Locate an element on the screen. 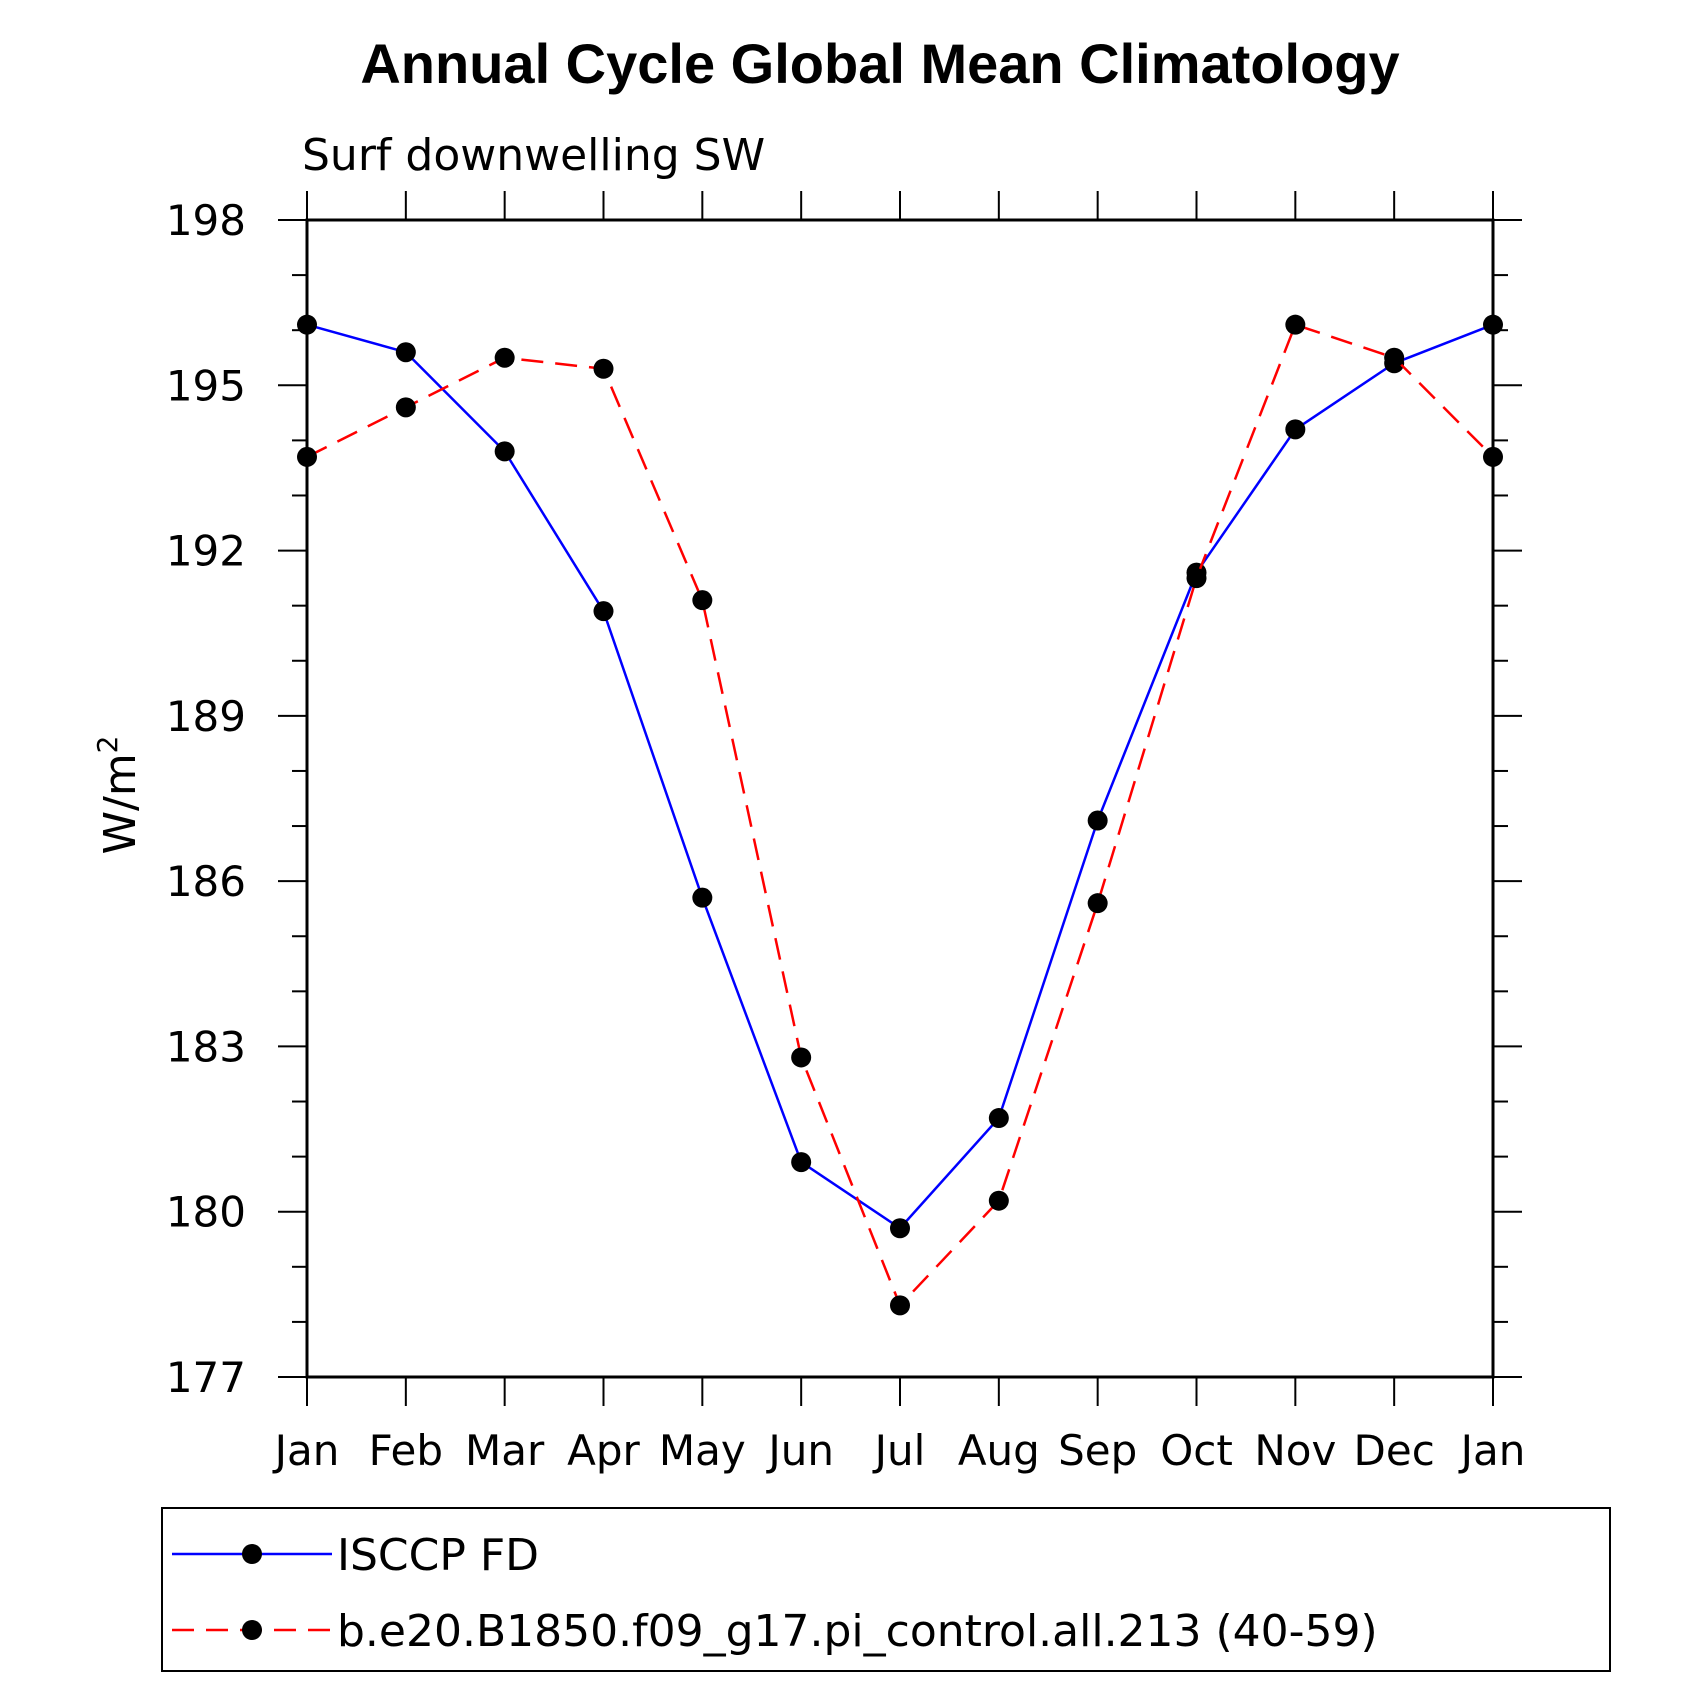 Image resolution: width=1691 pixels, height=1691 pixels. y-axis-label: W/m is located at coordinates (120, 803).